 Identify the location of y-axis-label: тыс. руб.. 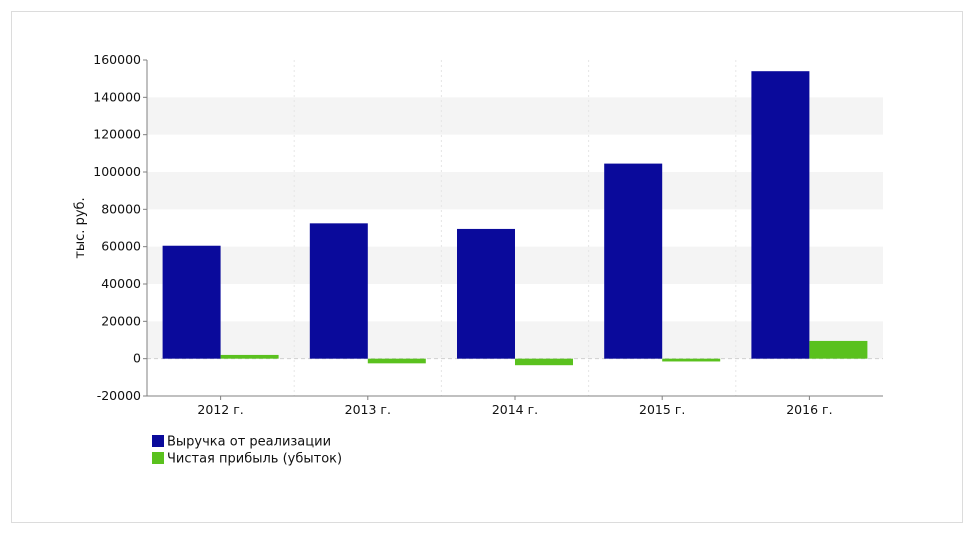
(80, 227).